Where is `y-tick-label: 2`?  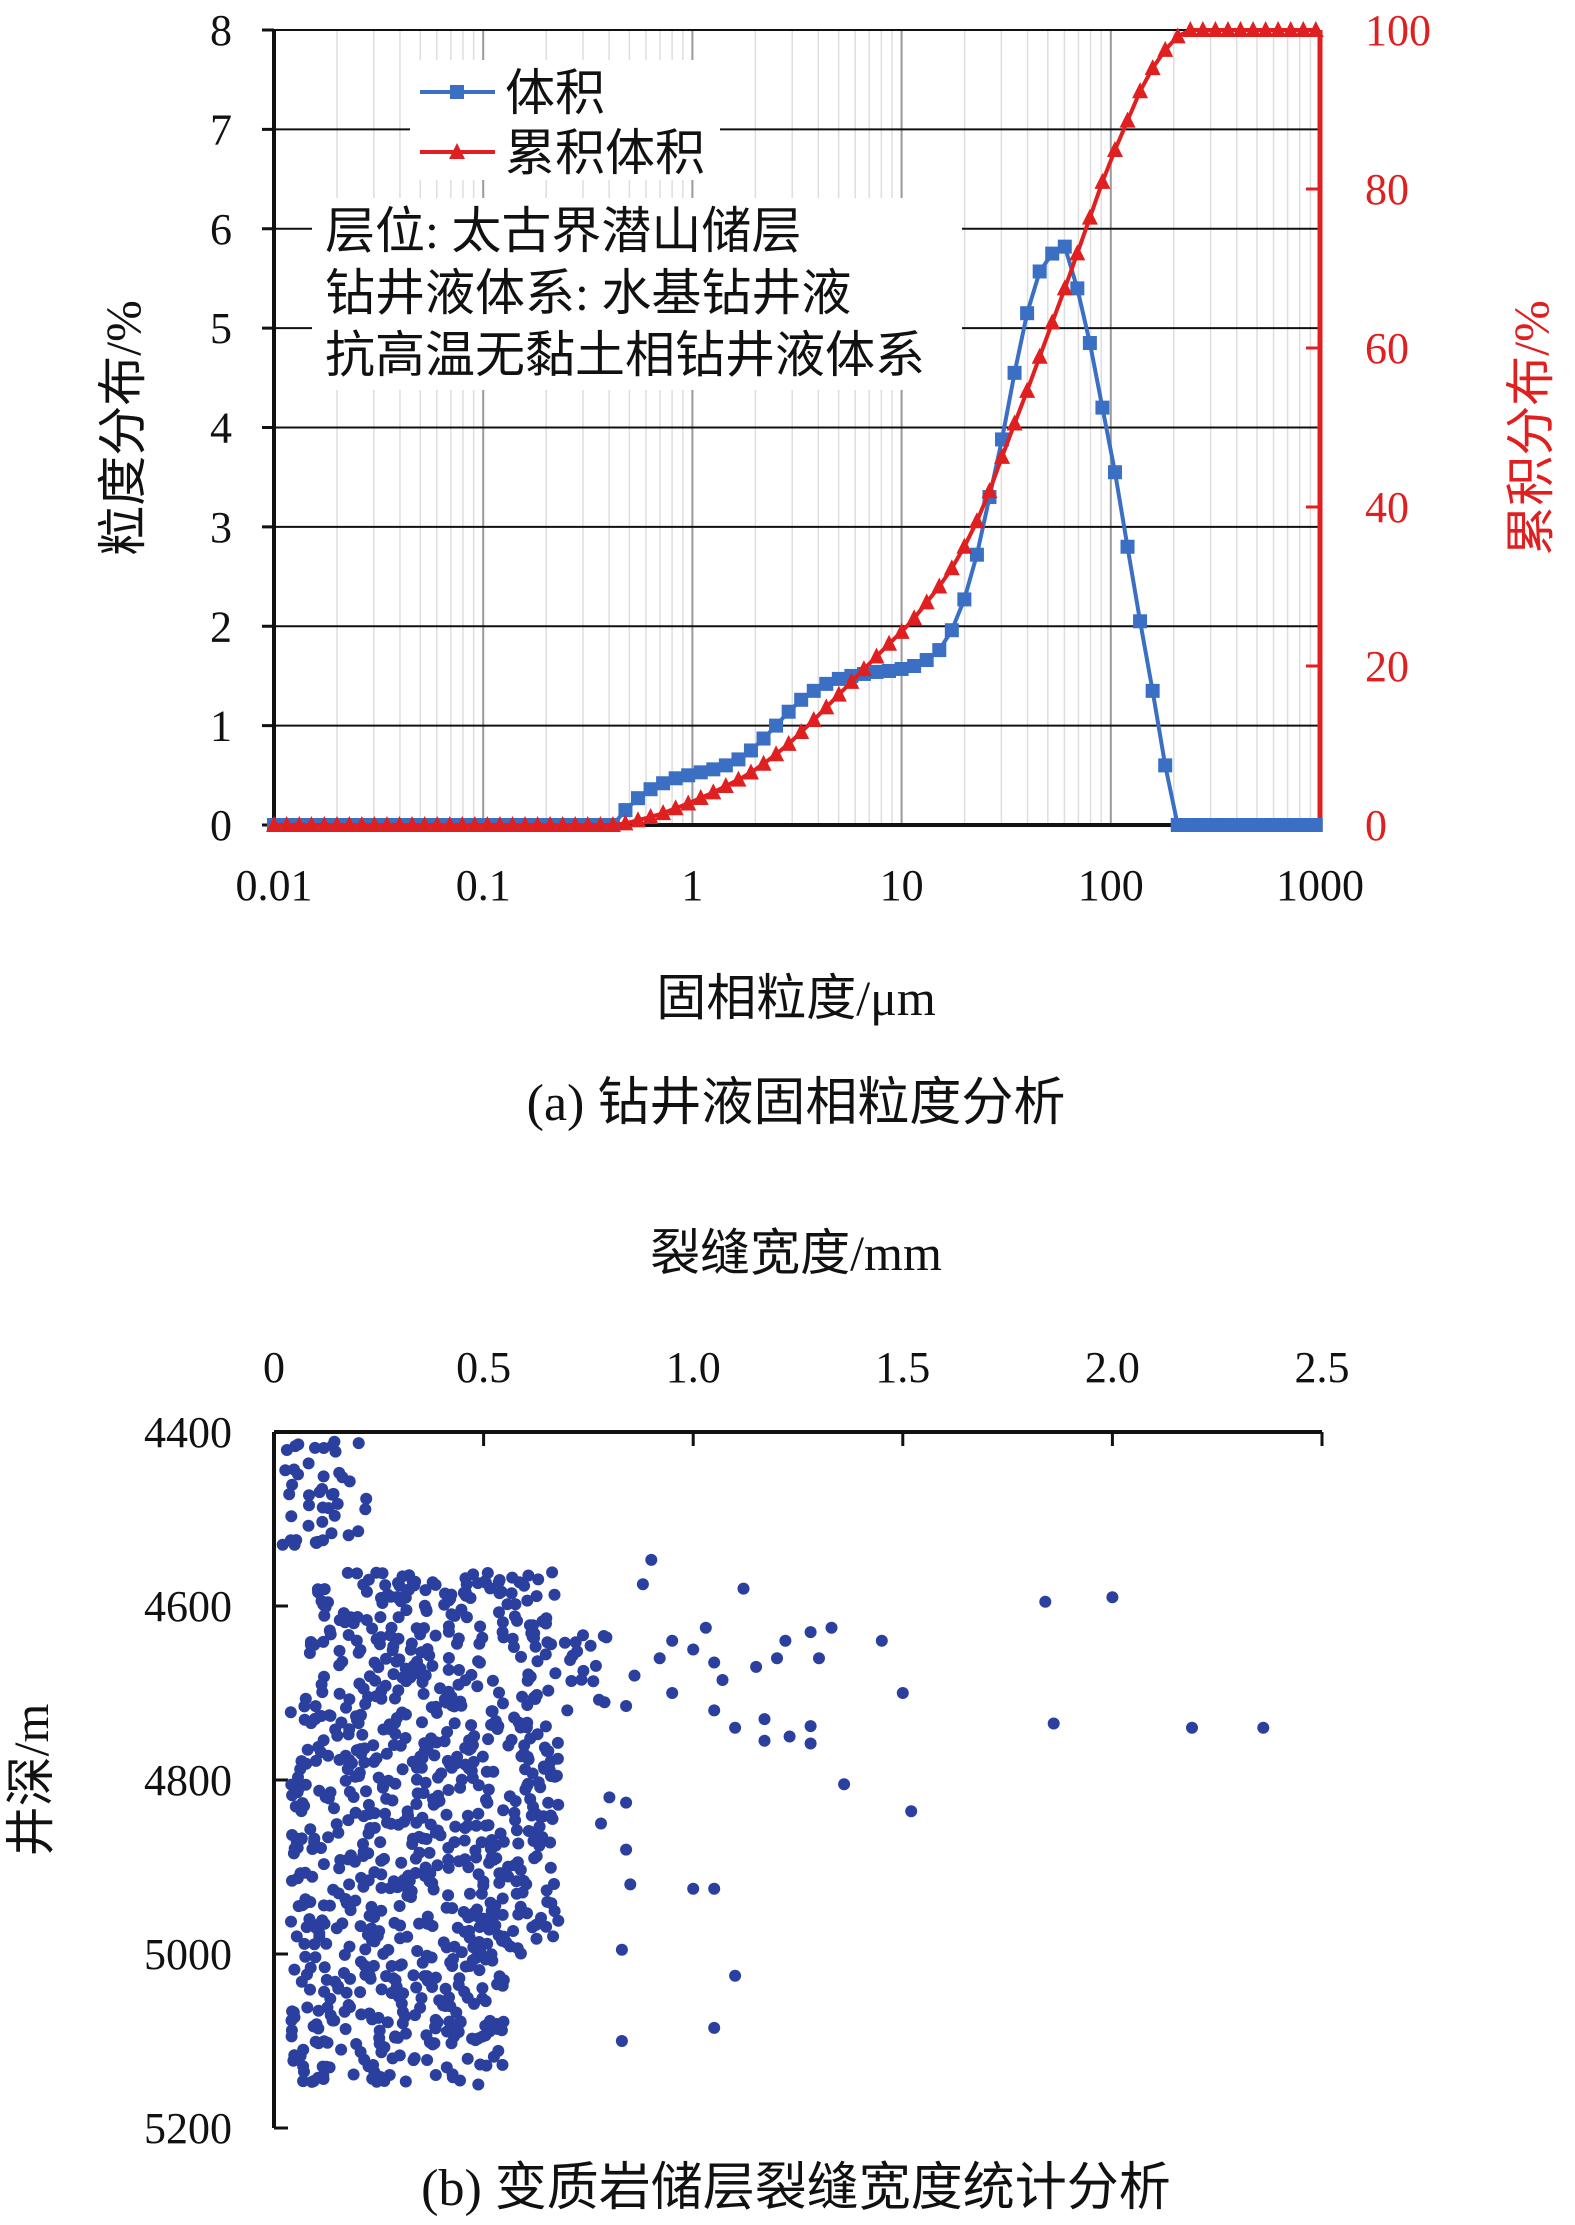 y-tick-label: 2 is located at coordinates (221, 626).